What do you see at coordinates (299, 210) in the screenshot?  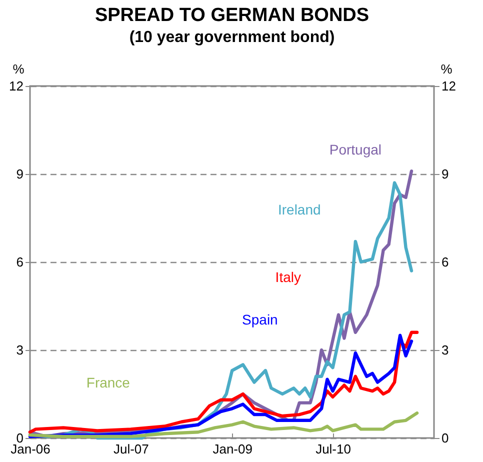 I see `text: Ireland` at bounding box center [299, 210].